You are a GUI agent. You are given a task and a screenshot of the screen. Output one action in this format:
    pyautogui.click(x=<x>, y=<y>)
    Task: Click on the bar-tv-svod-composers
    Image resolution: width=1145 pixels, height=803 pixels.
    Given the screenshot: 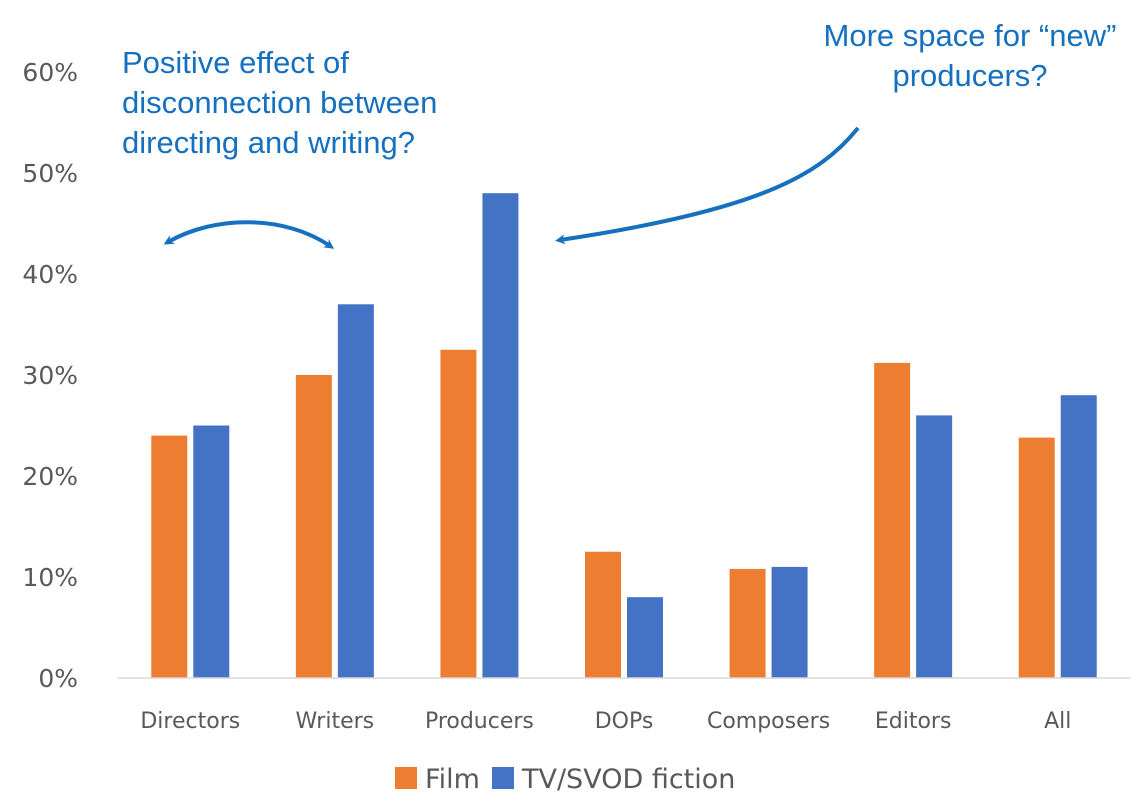 What is the action you would take?
    pyautogui.click(x=789, y=622)
    